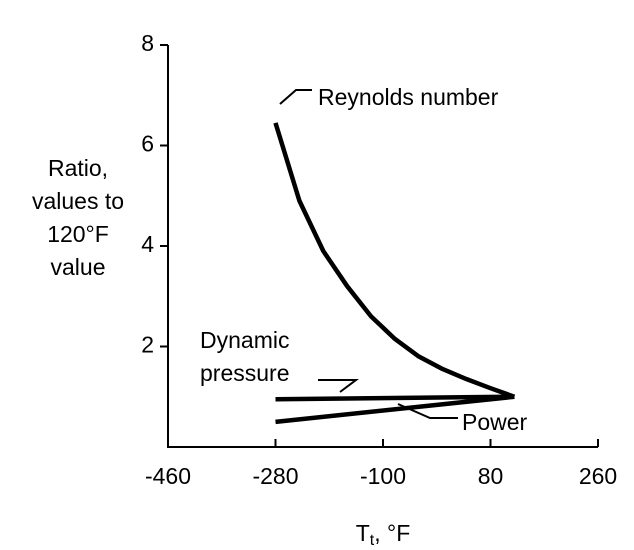  I want to click on y-label-line: value, so click(78, 267).